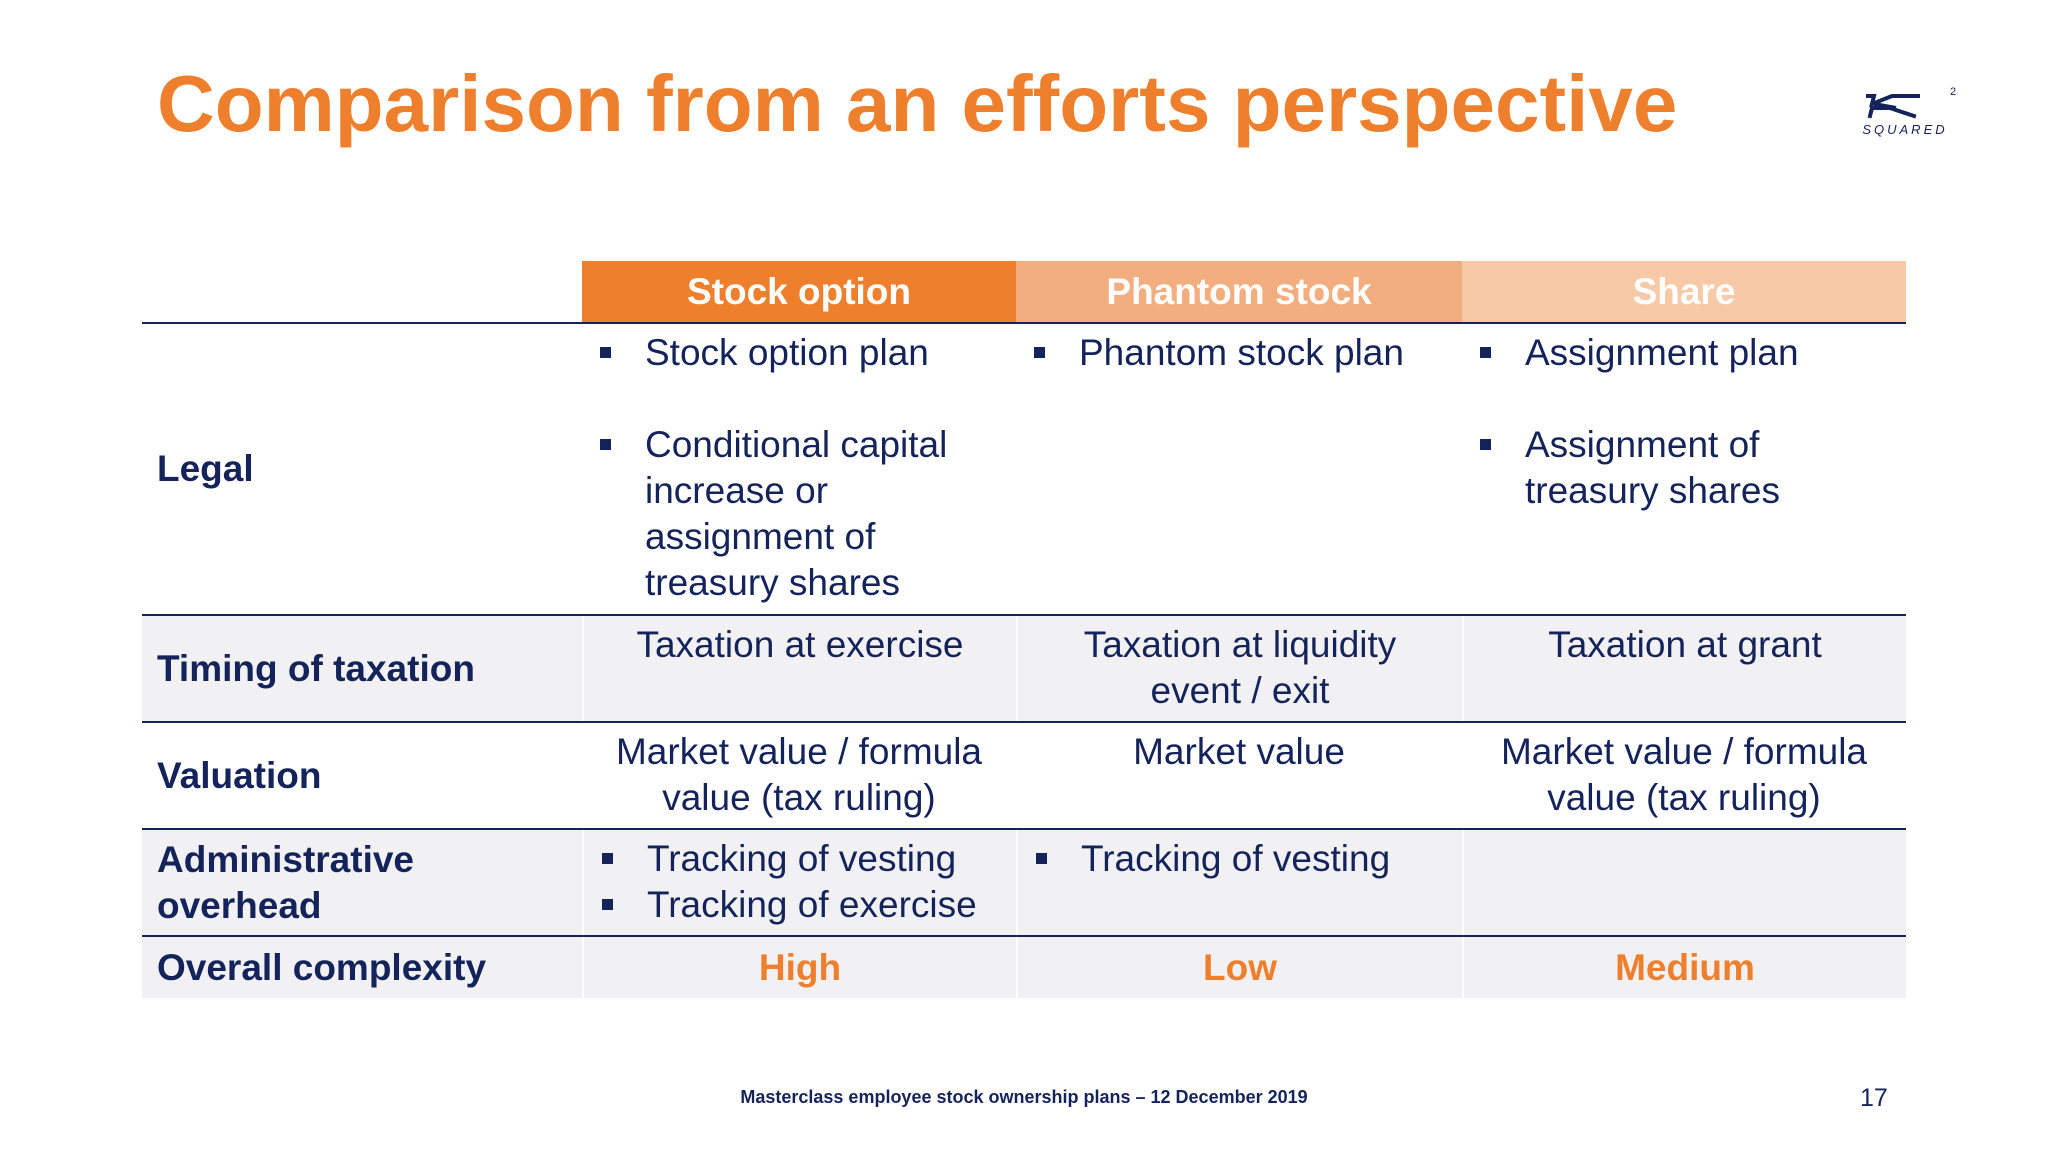  I want to click on column-header-phantom-stock: Phantom stock, so click(1239, 291).